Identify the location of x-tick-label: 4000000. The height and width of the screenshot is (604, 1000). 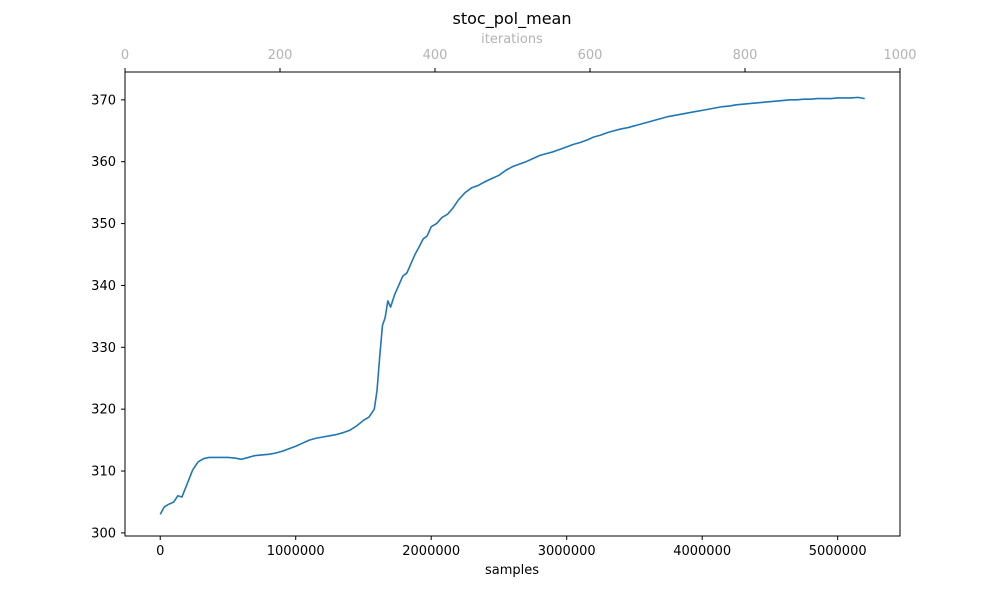
(702, 551).